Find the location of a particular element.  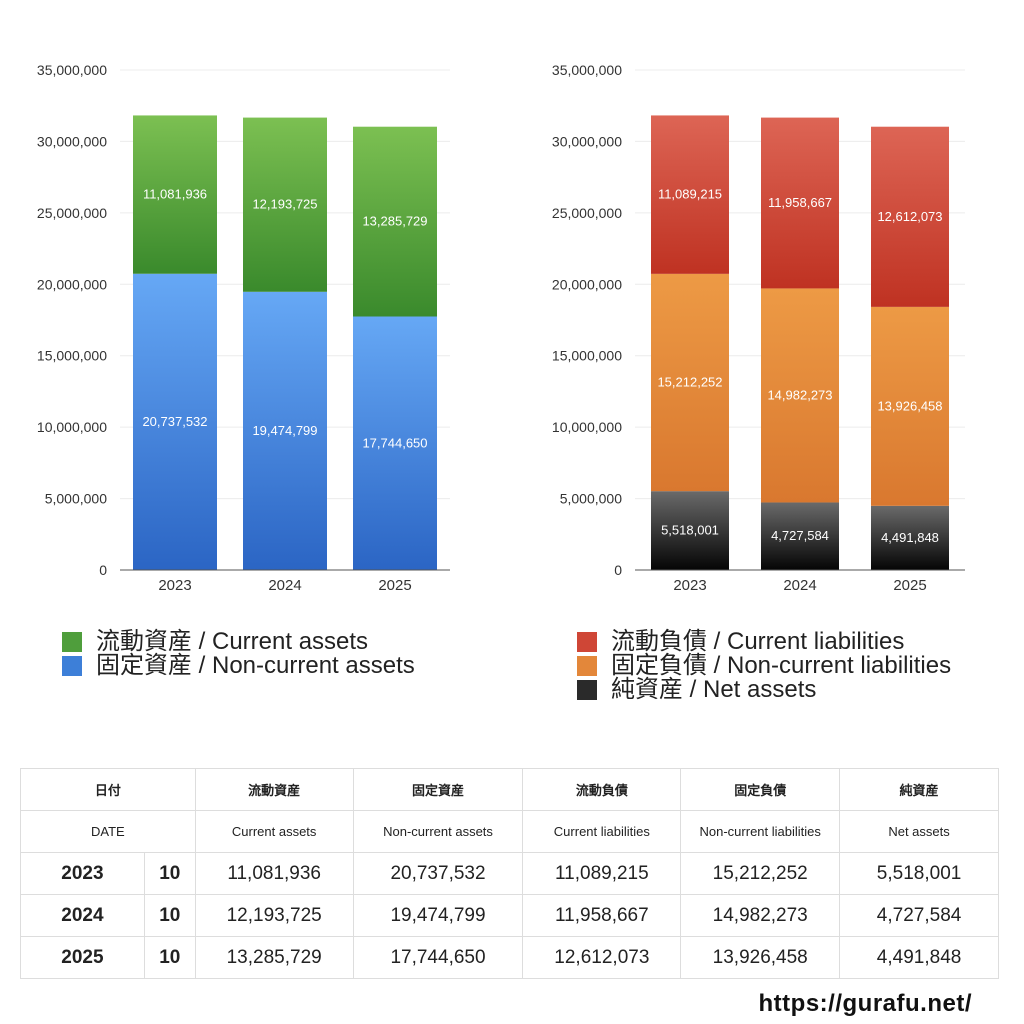

bar-data-label: 11,089,215 is located at coordinates (690, 194).